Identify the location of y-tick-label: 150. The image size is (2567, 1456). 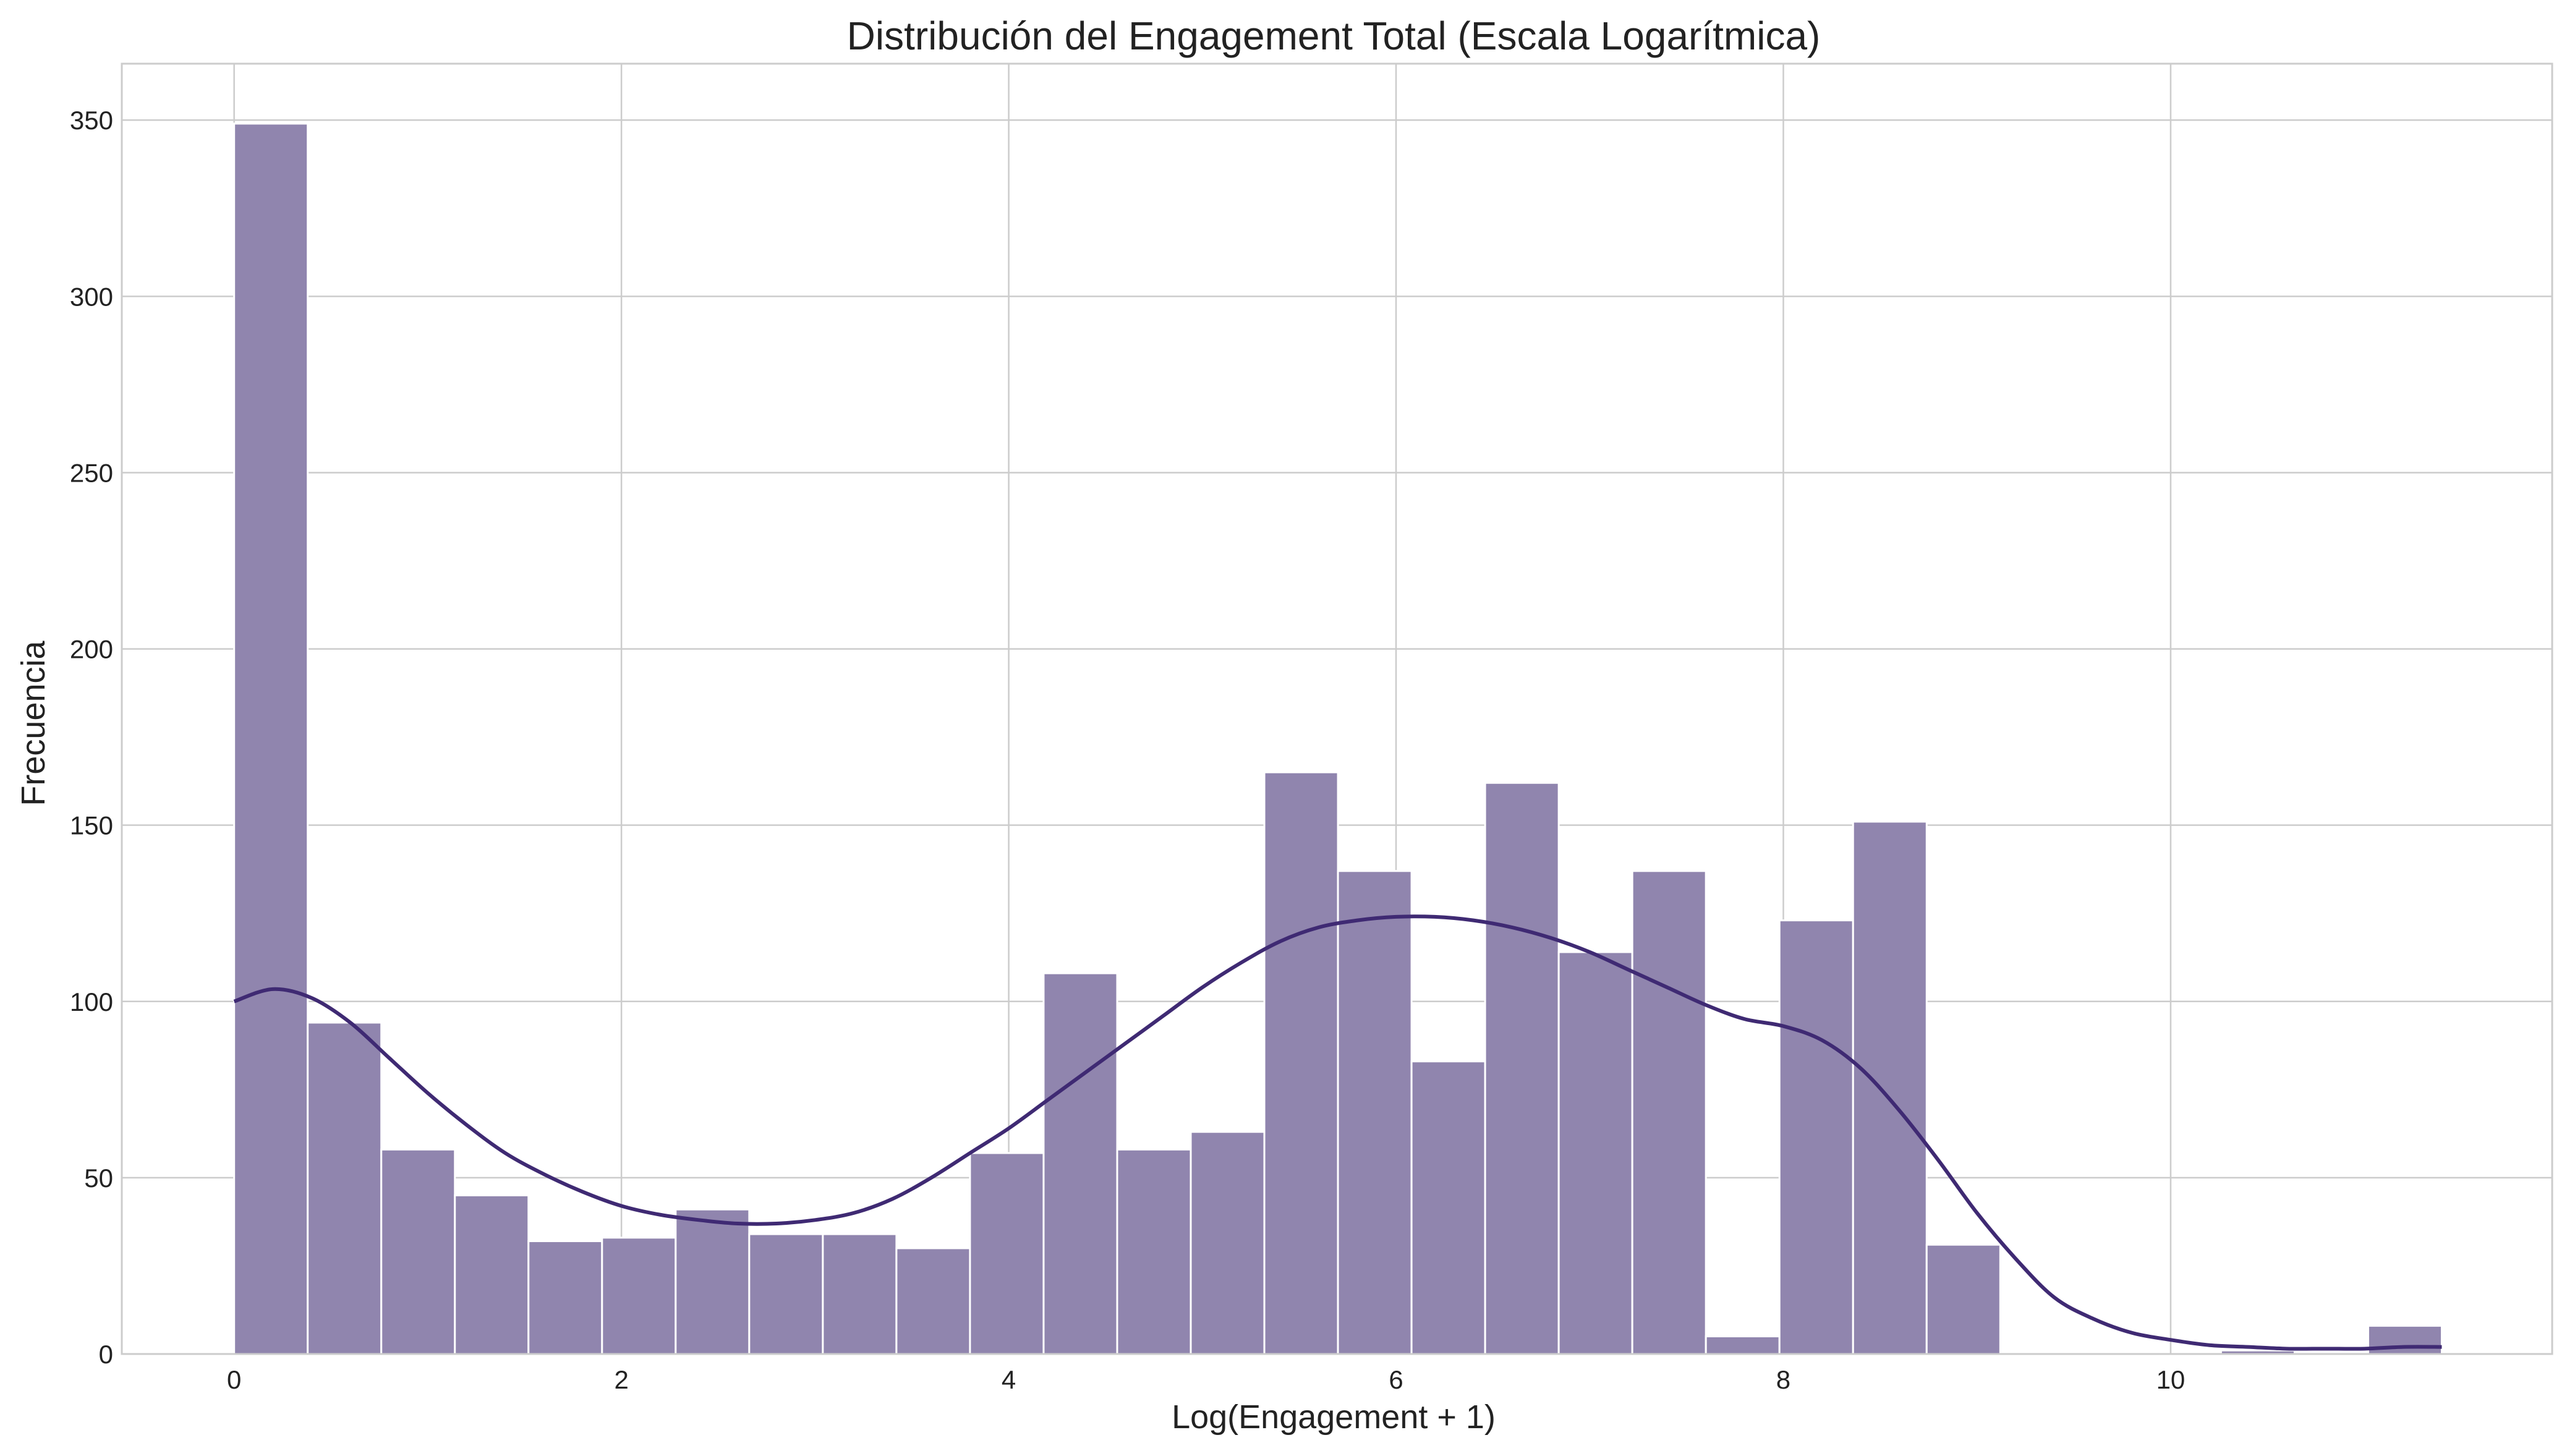
(91, 825).